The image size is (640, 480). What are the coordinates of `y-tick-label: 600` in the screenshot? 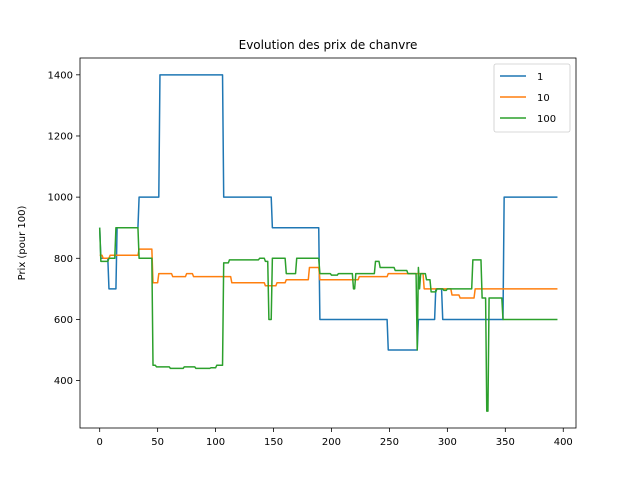 It's located at (63, 320).